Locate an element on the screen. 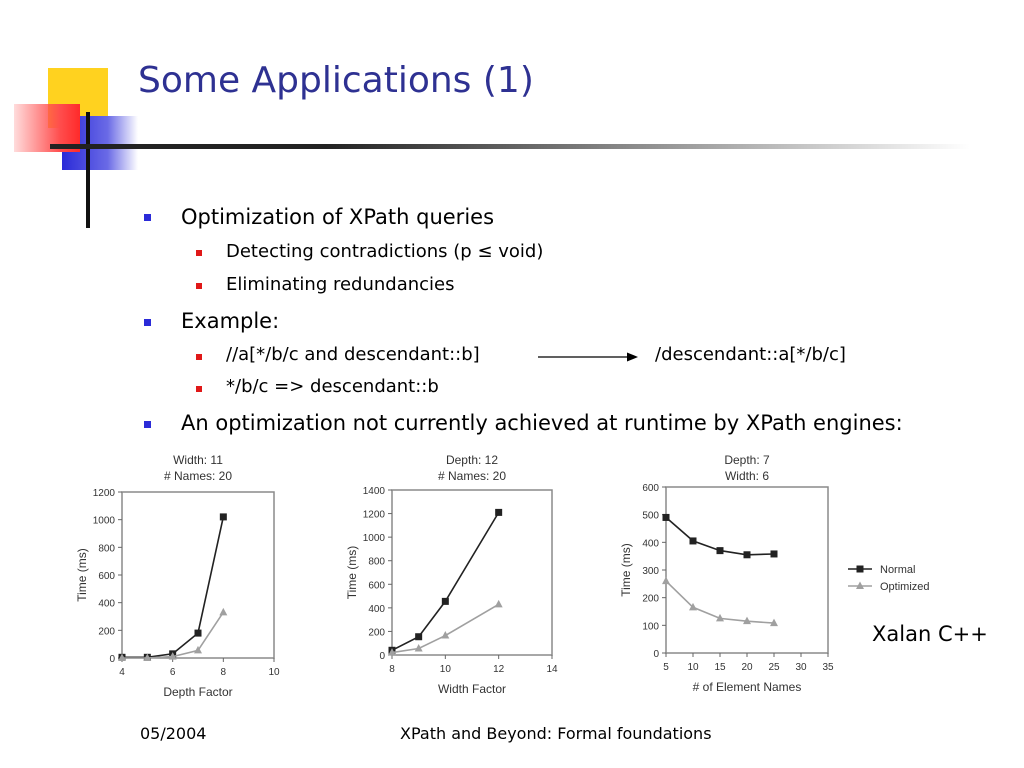 This screenshot has height=768, width=1024. engine-label: Xalan C++ is located at coordinates (930, 634).